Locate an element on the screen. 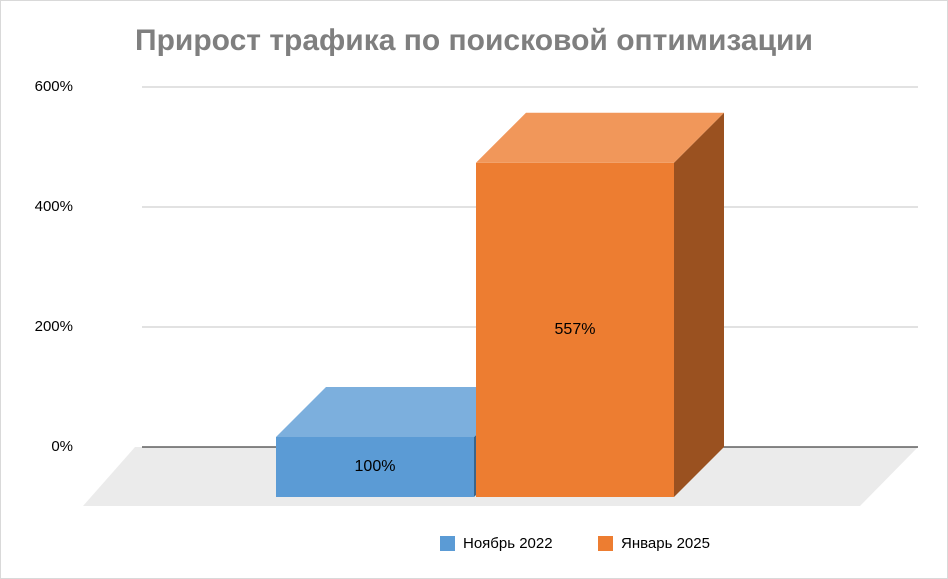 The height and width of the screenshot is (579, 948). value-label: 557% is located at coordinates (575, 329).